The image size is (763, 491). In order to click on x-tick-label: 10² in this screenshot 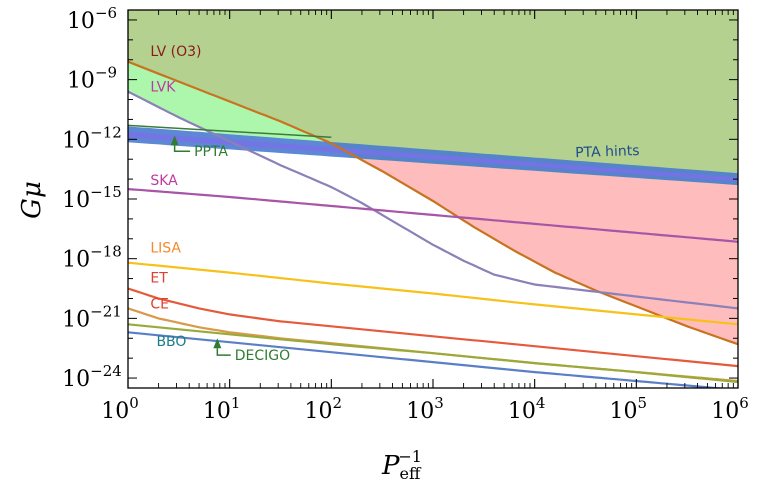, I will do `click(324, 409)`.